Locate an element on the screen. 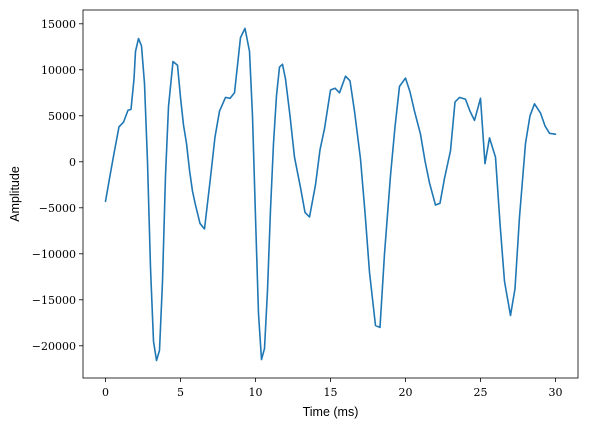 This screenshot has height=430, width=589. x-axis-label: Time (ms) is located at coordinates (331, 412).